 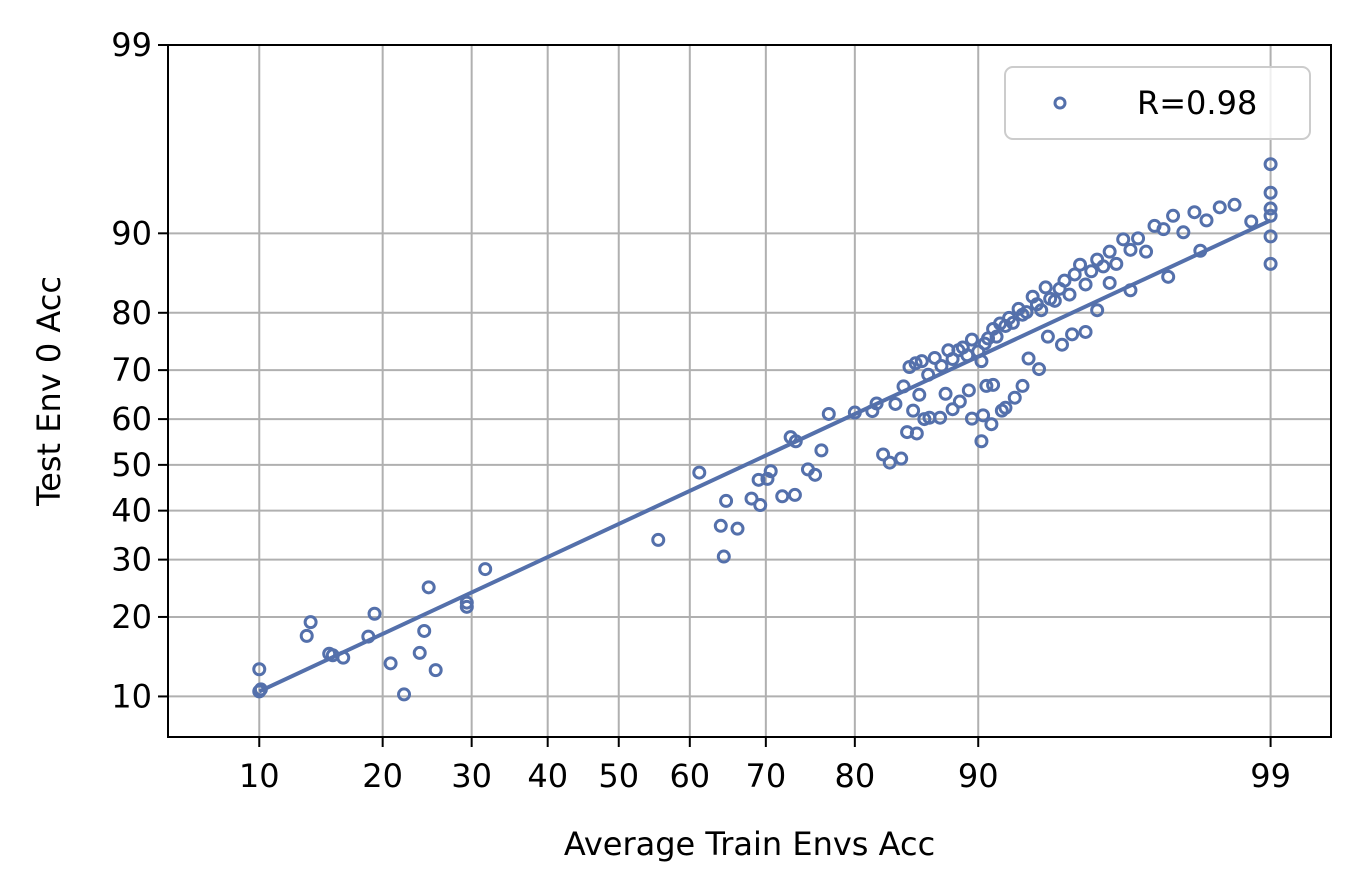 What do you see at coordinates (978, 776) in the screenshot?
I see `x-tick-label: 90` at bounding box center [978, 776].